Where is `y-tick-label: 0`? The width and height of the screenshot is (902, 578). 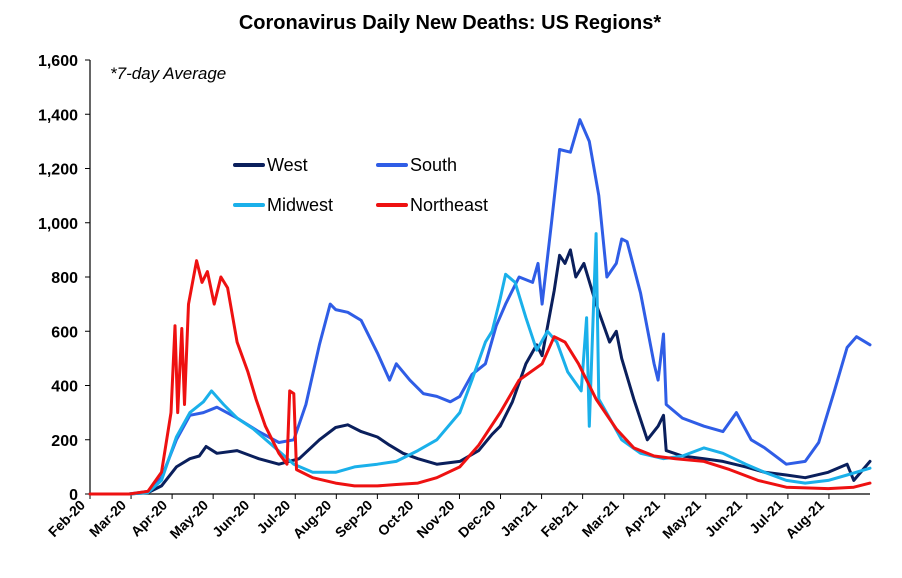 y-tick-label: 0 is located at coordinates (73, 495).